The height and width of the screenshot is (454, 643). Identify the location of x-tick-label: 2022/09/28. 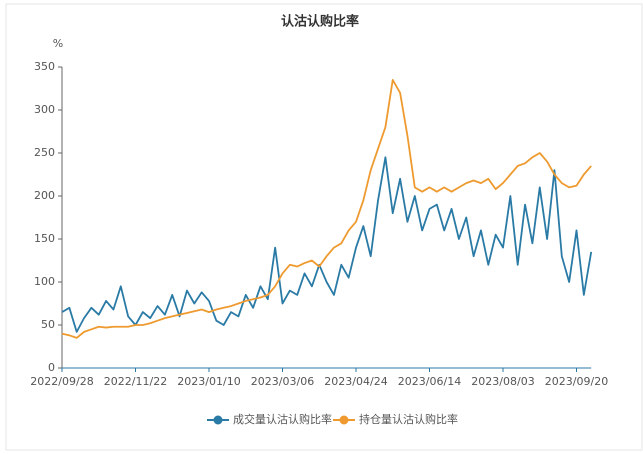
(61, 381).